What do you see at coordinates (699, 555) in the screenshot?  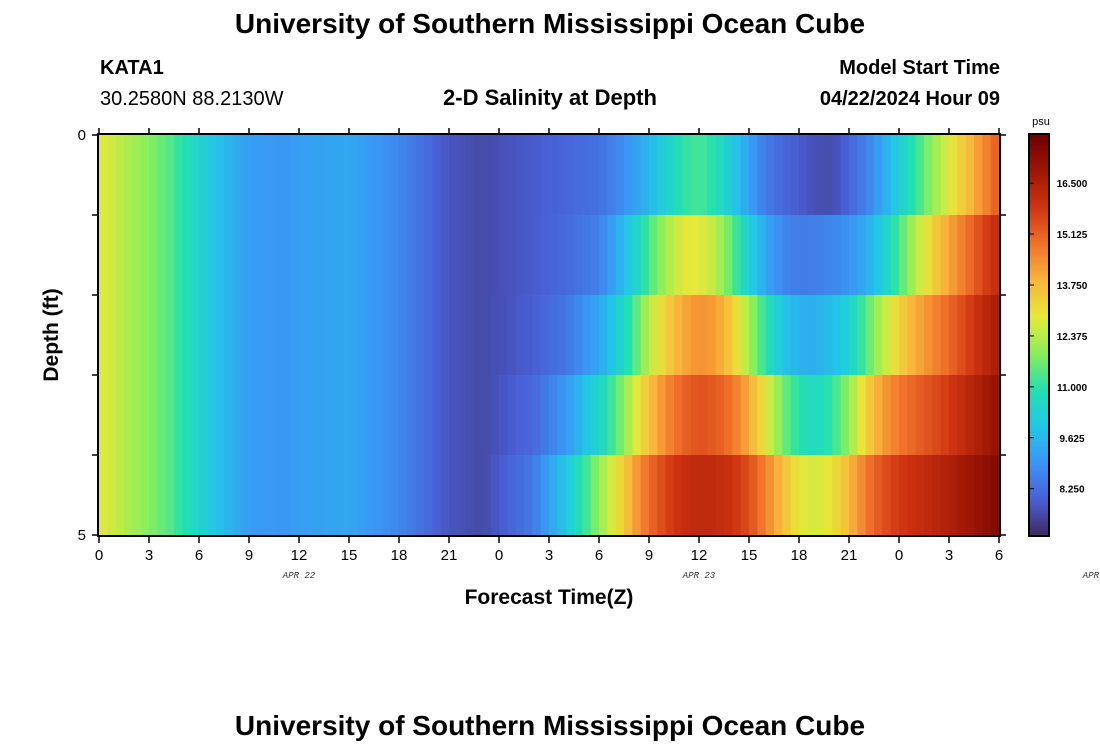 I see `x-tick-label: 12` at bounding box center [699, 555].